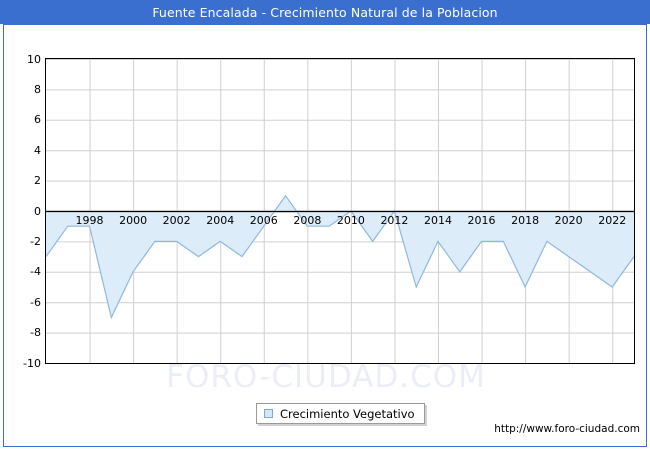 This screenshot has height=450, width=650. I want to click on y-axis-tick-label: -6, so click(35, 302).